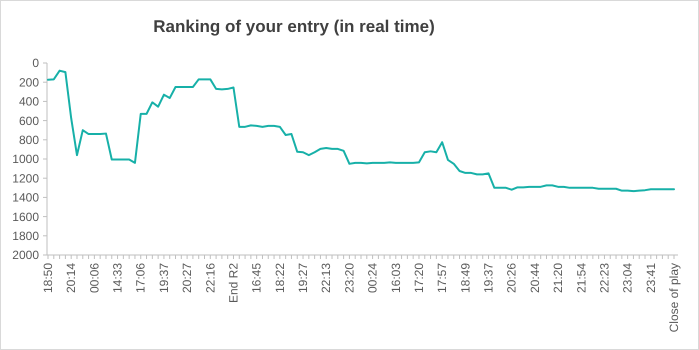  Describe the element at coordinates (465, 278) in the screenshot. I see `x-tick-label: 18:49` at that location.